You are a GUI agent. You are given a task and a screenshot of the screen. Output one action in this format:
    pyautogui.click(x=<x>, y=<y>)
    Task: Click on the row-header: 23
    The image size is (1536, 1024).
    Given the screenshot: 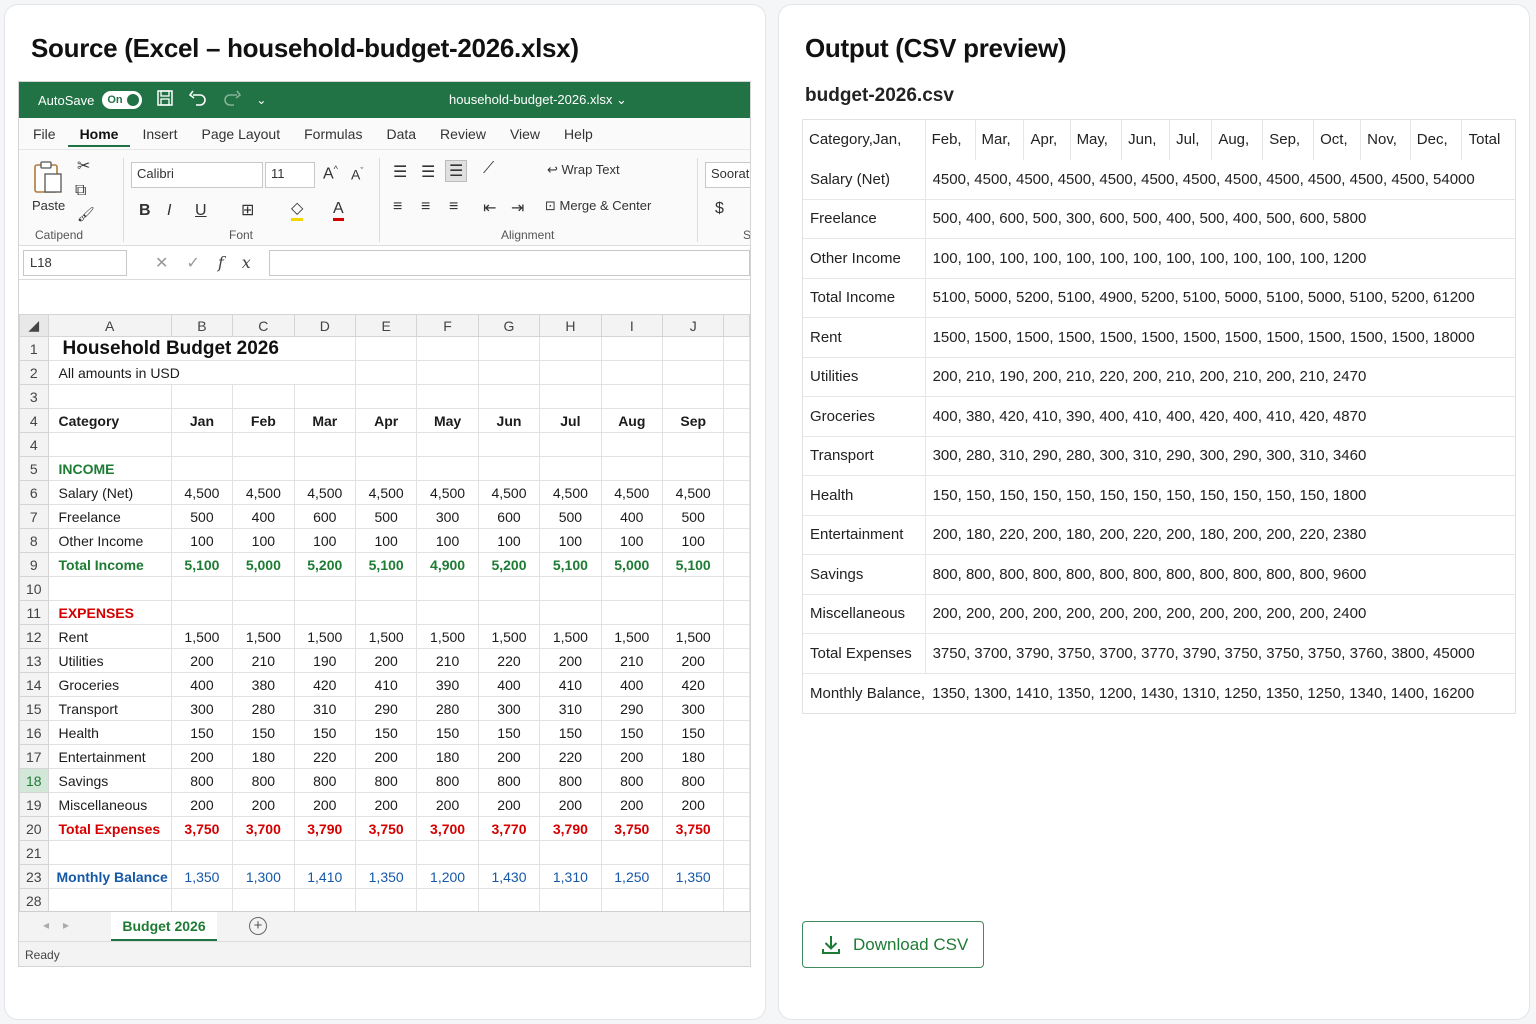 What is the action you would take?
    pyautogui.click(x=34, y=876)
    